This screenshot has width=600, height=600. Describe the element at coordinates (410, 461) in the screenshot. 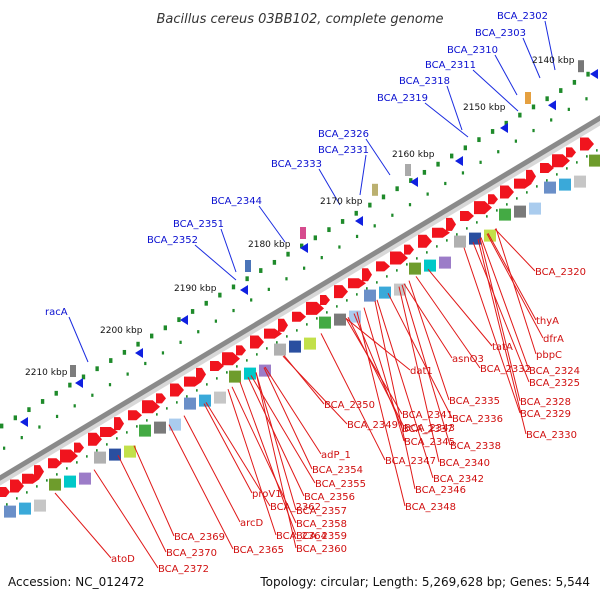

I see `gene-label-lower: BCA_2347` at that location.